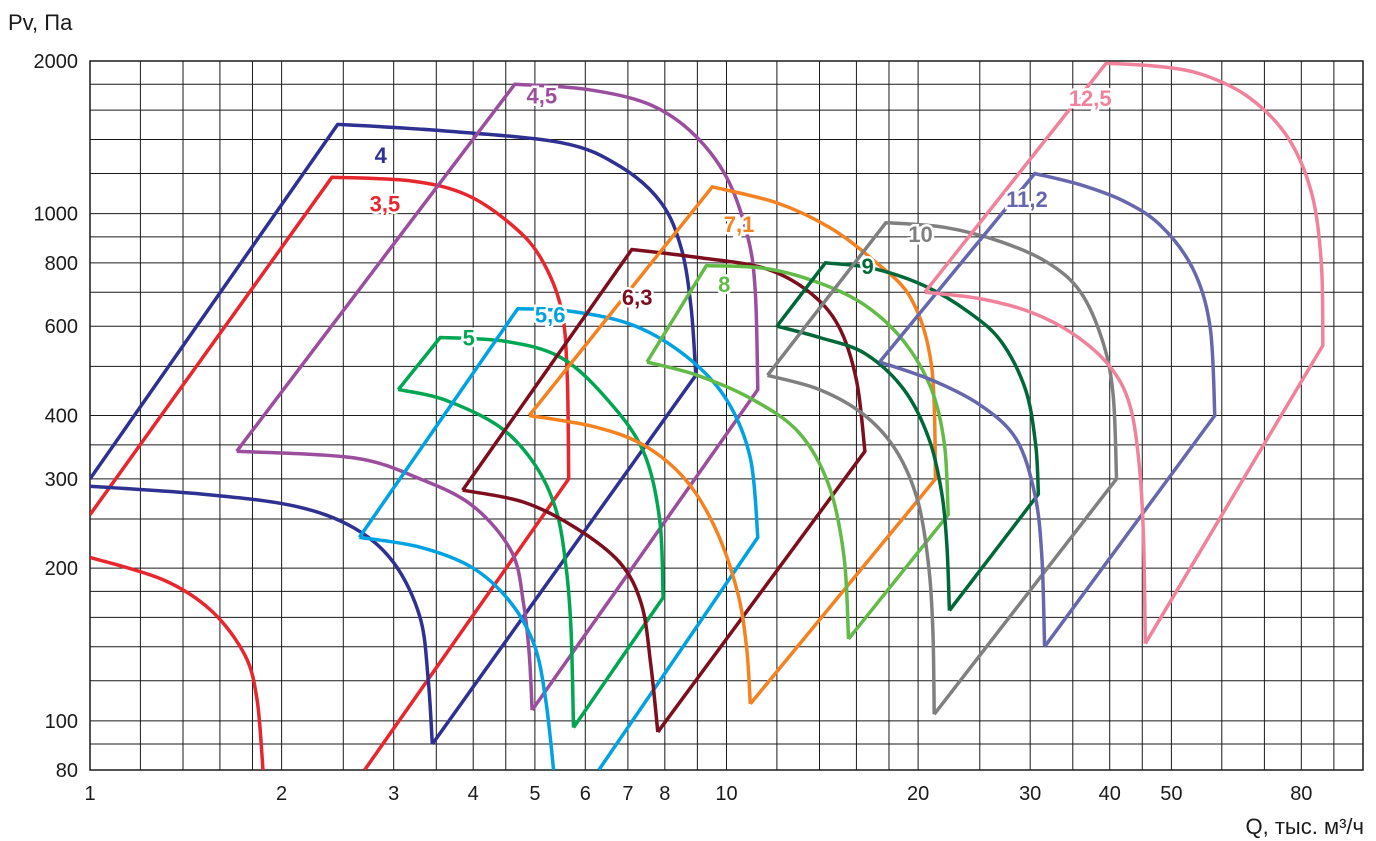  What do you see at coordinates (89, 794) in the screenshot?
I see `x-tick-label: 1` at bounding box center [89, 794].